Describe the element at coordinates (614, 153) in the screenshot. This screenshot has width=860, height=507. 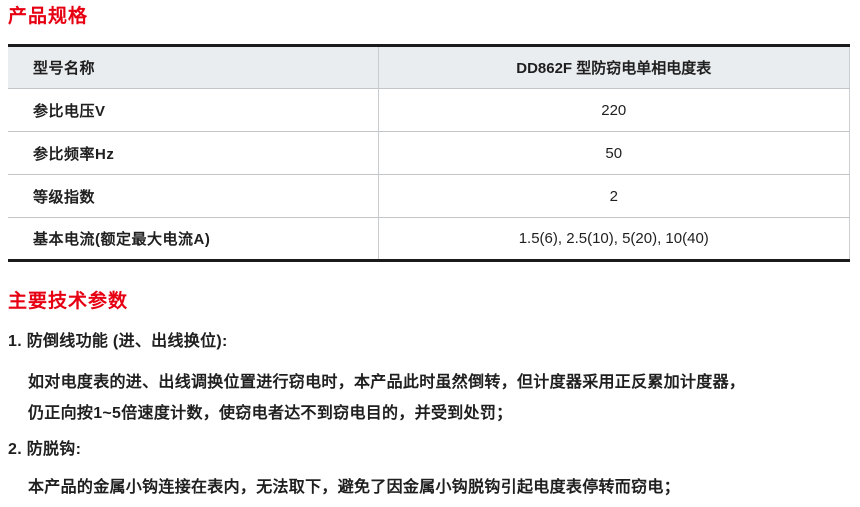
I see `spec-value-frequency: 50` at that location.